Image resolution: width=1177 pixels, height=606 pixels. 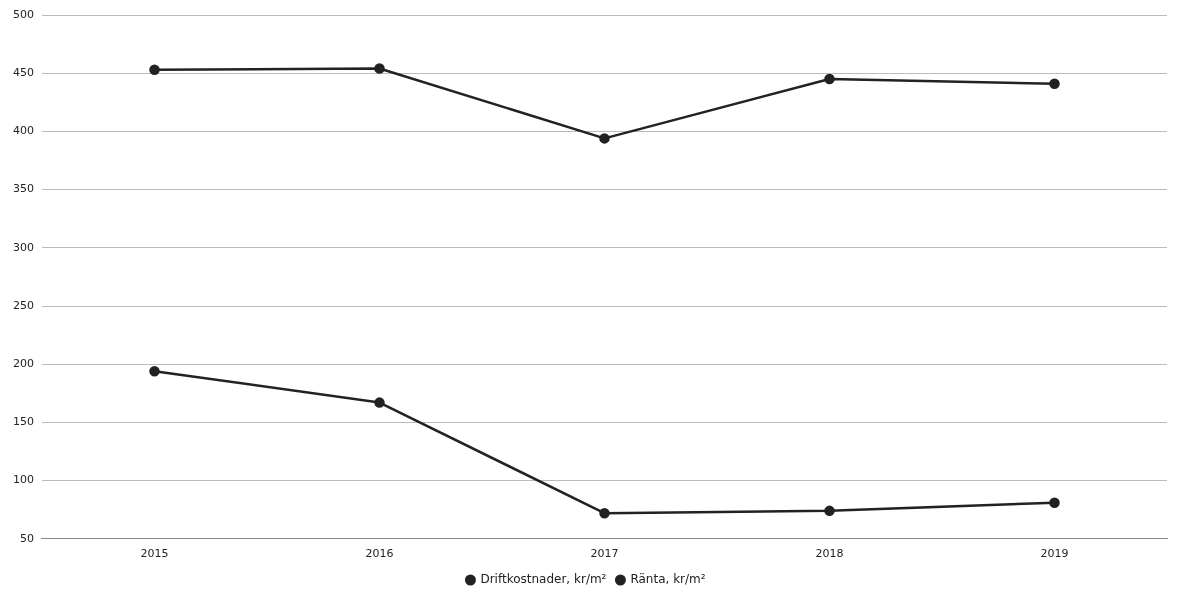 I want to click on y-tick-label: 400, so click(x=23, y=131).